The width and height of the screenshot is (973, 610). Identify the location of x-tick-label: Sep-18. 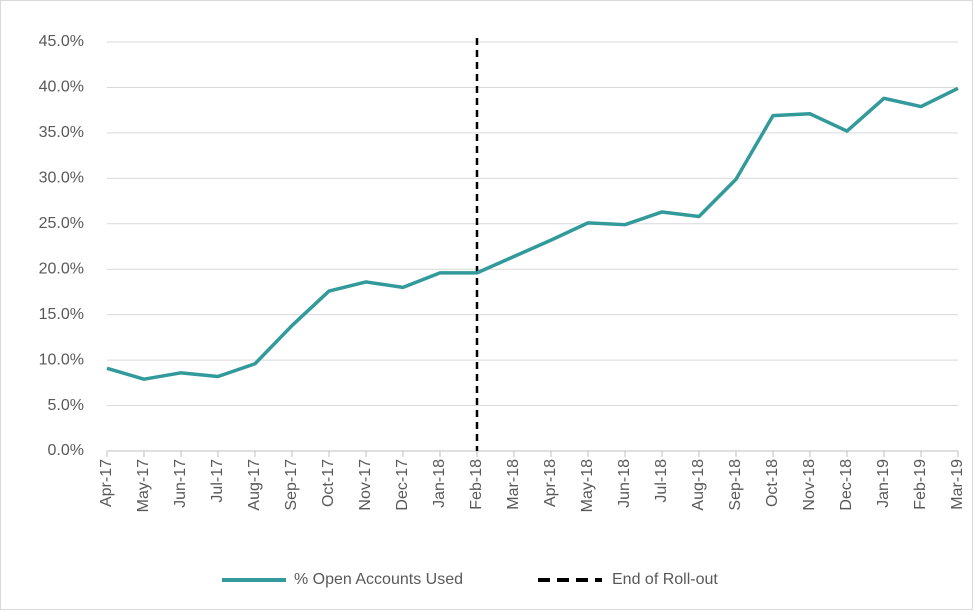
(735, 485).